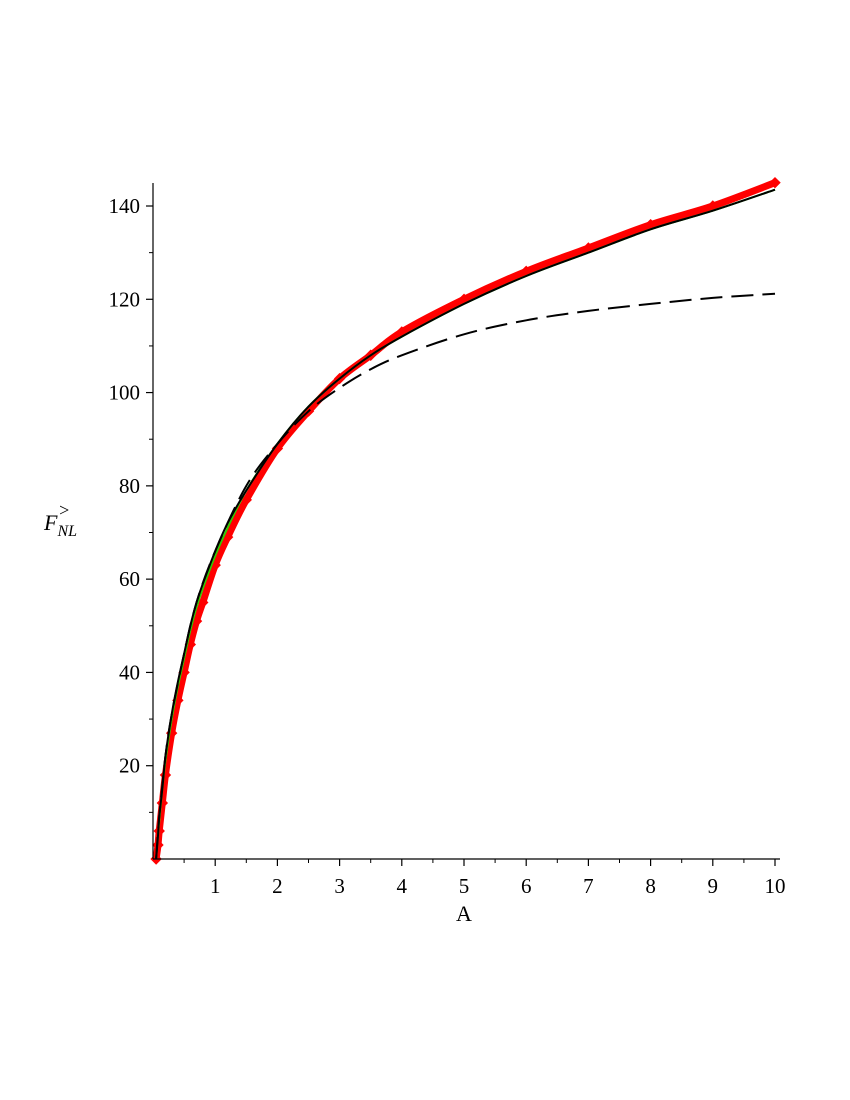  I want to click on y-axis-title-sup: >, so click(64, 510).